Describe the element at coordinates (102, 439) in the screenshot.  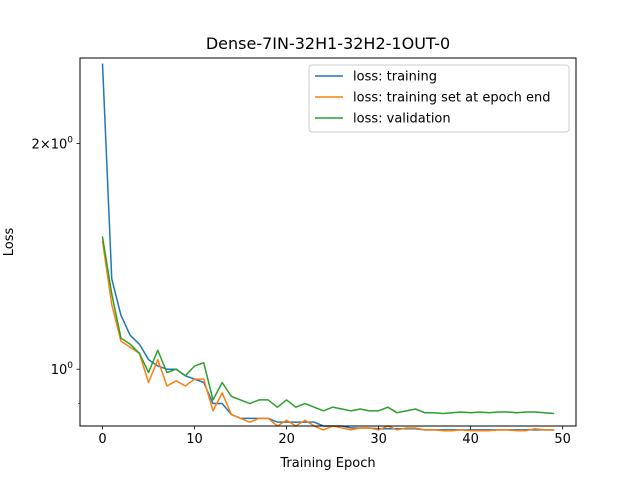
I see `x-tick-label: 0` at that location.